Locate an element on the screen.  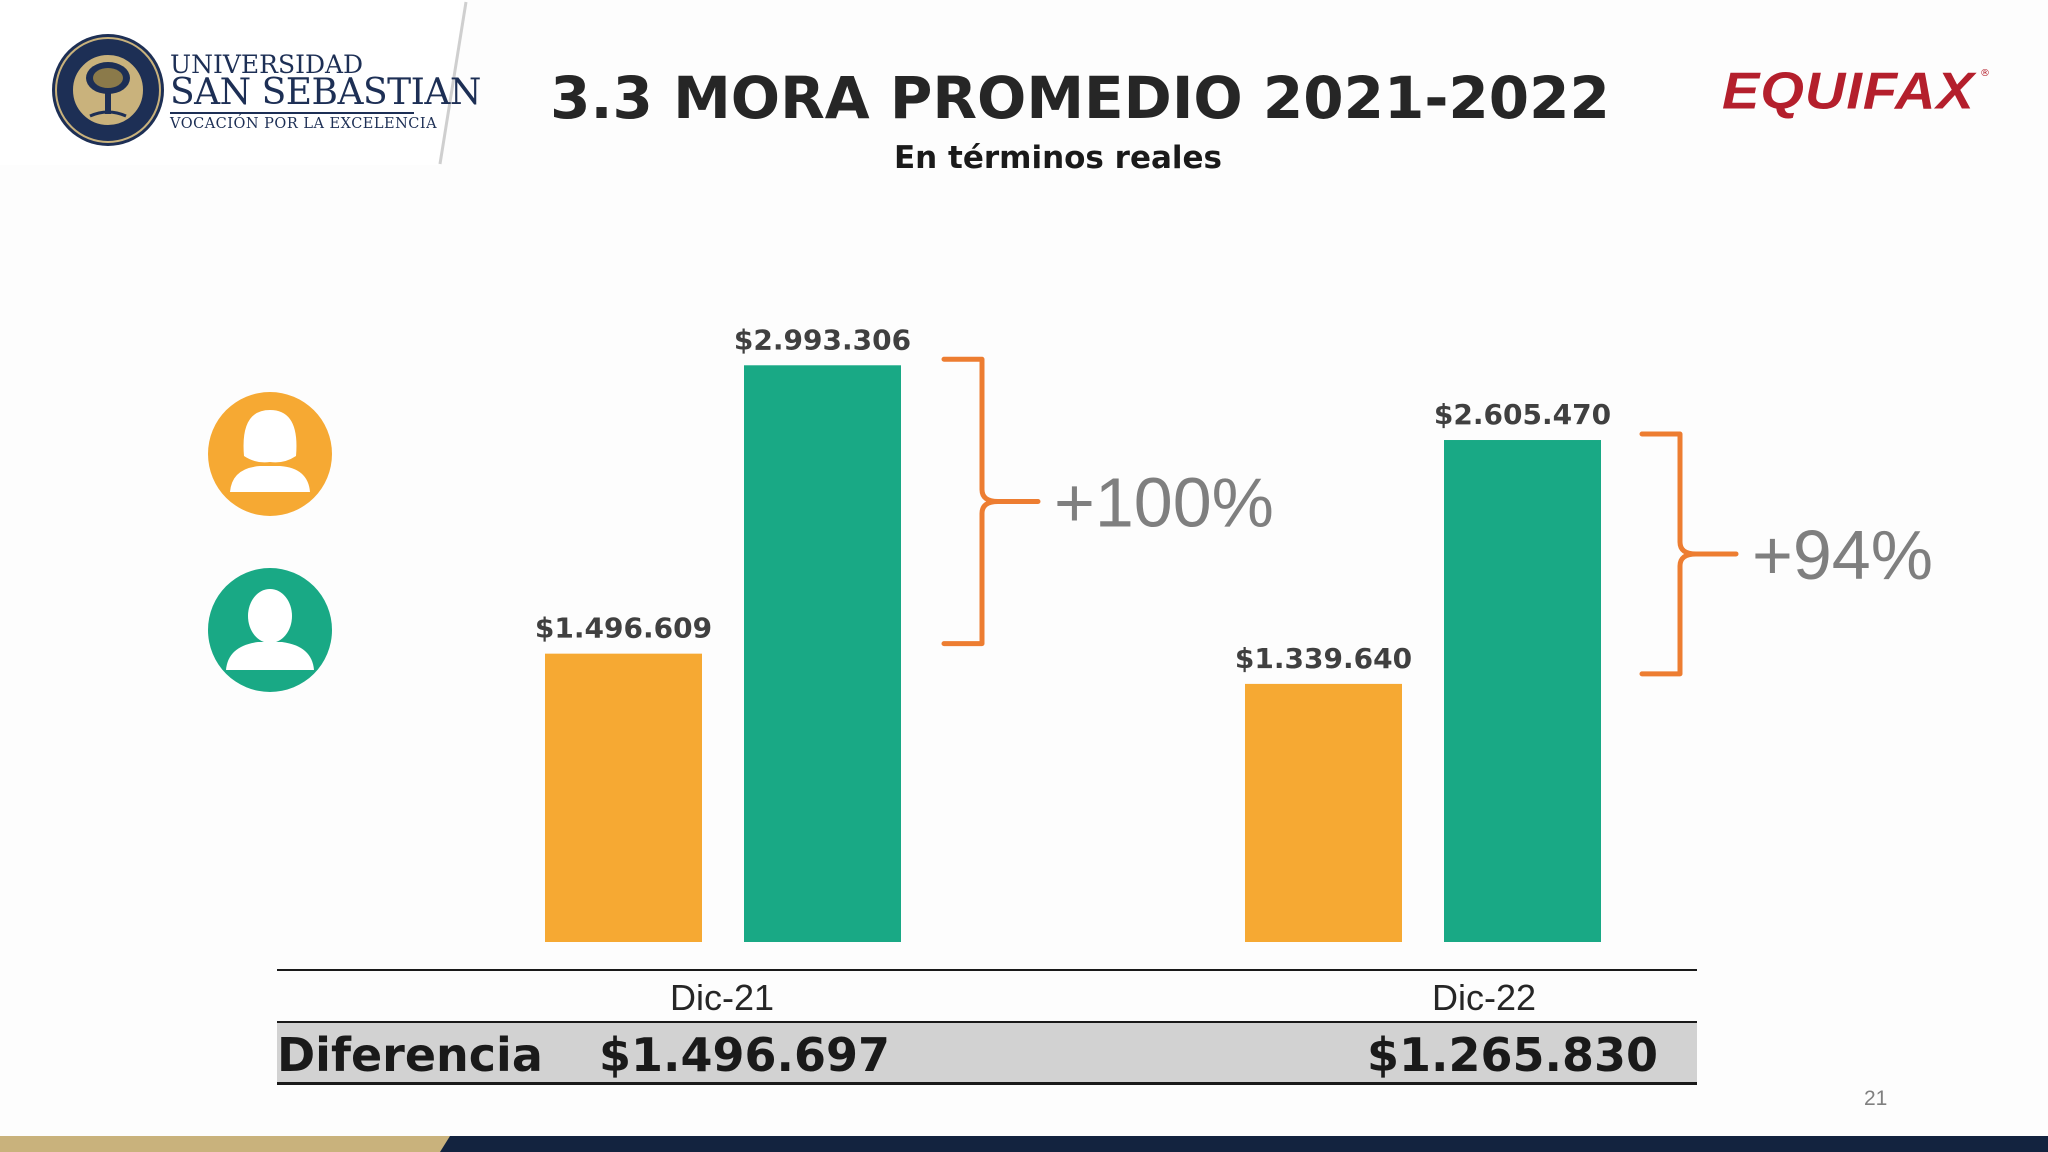
data-label-male-dic-22: $2.605.470 is located at coordinates (1522, 414).